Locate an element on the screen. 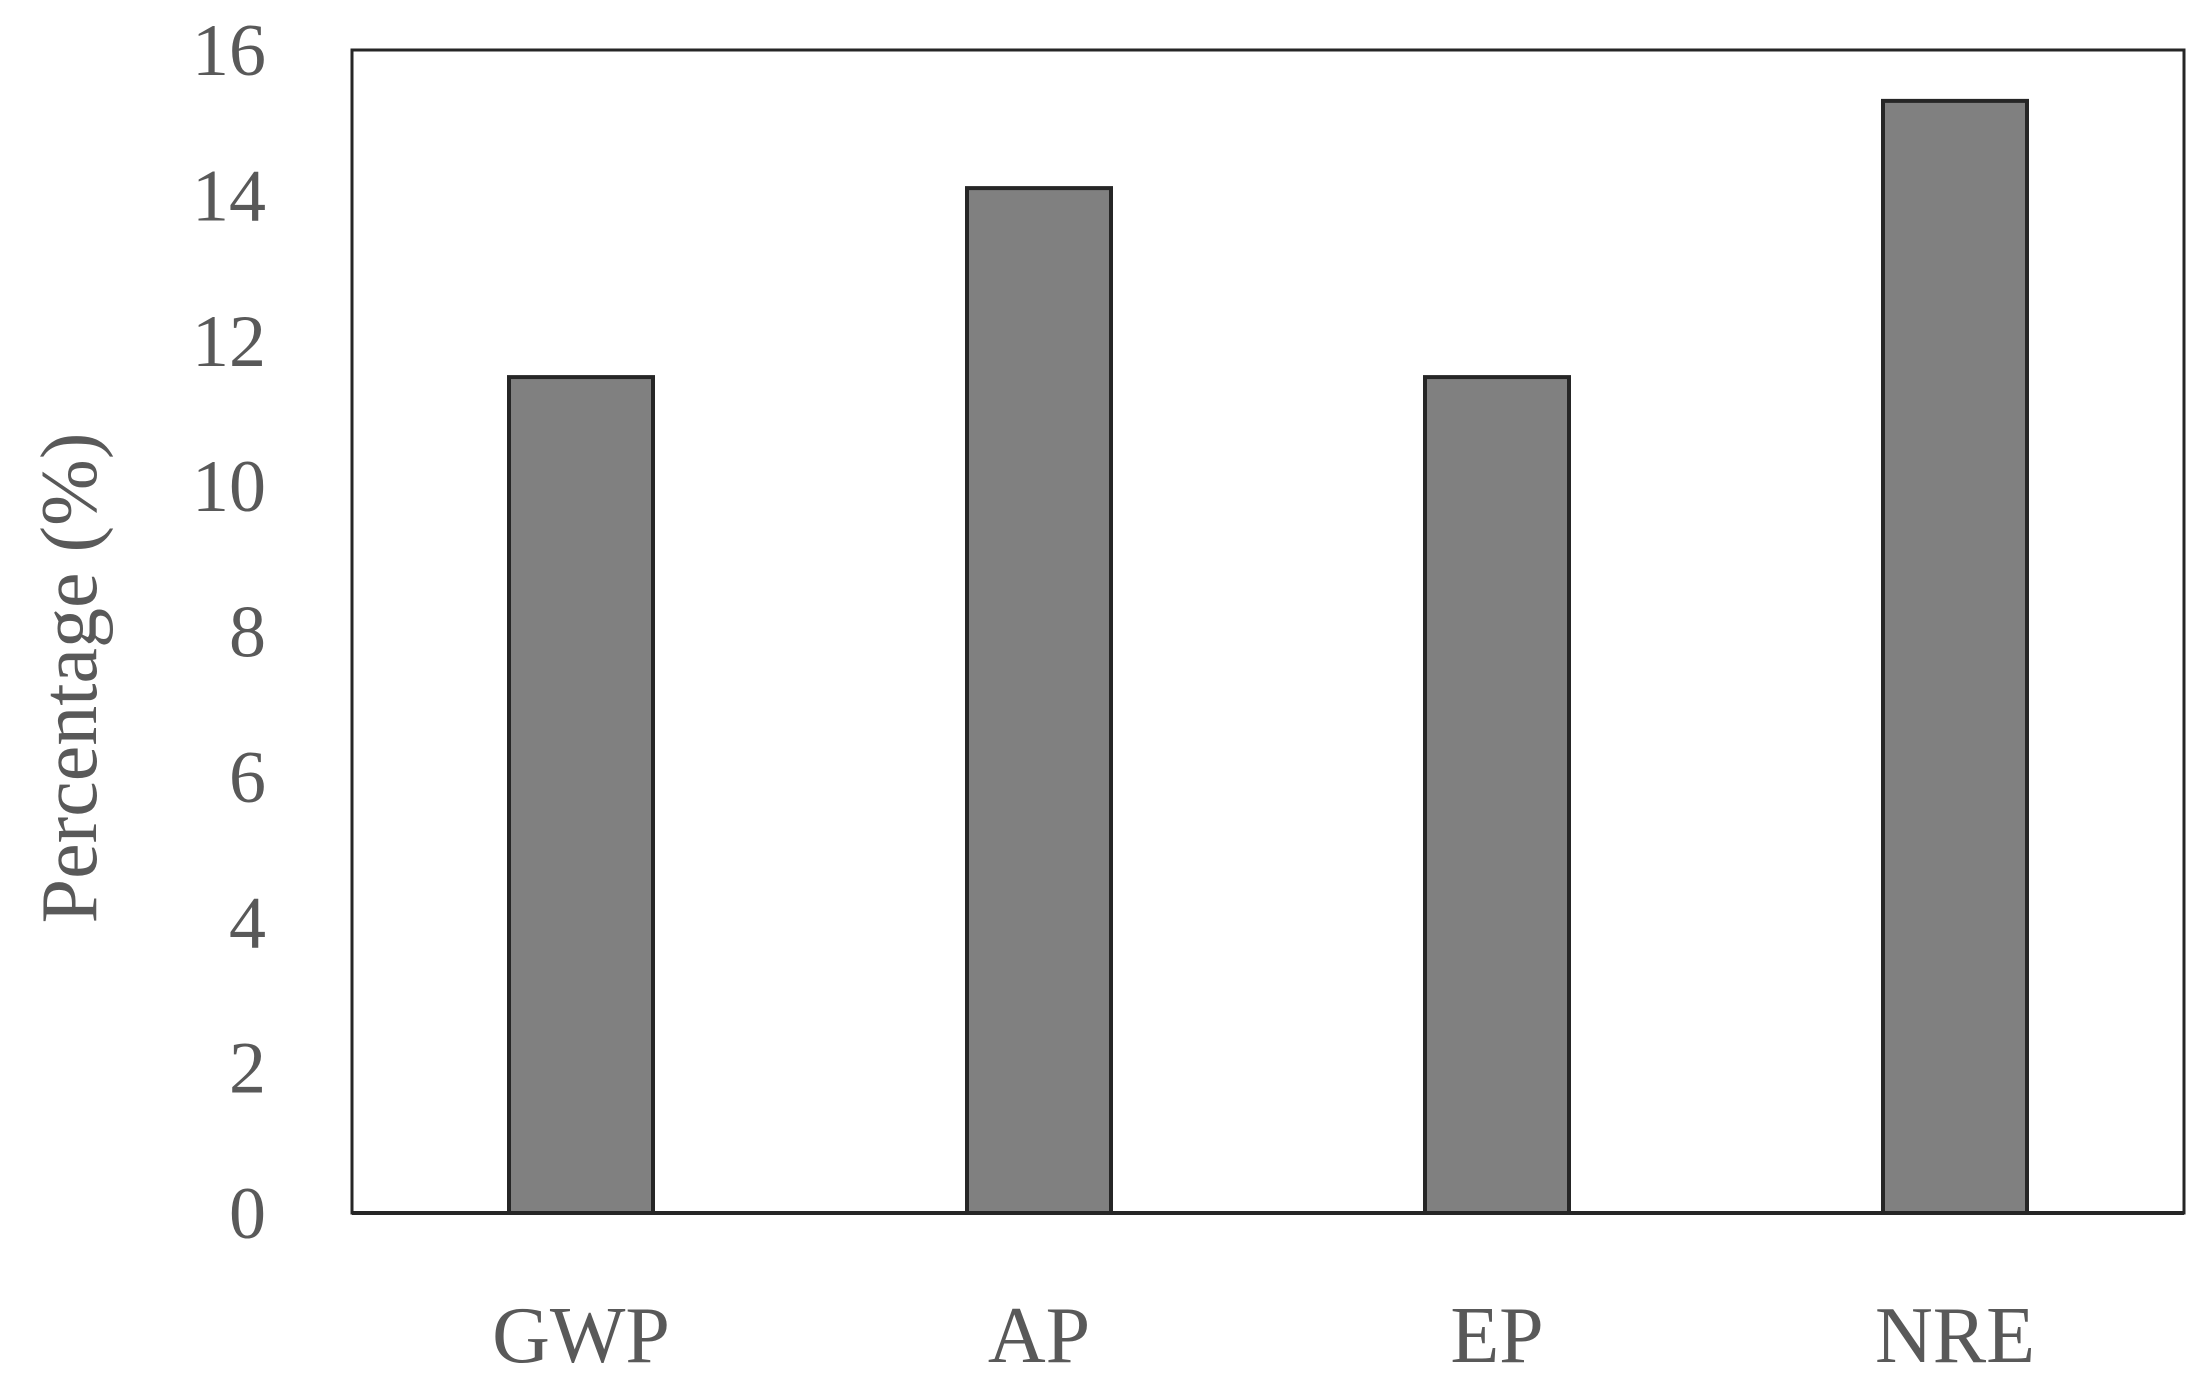  x-category-label: AP is located at coordinates (1039, 1334).